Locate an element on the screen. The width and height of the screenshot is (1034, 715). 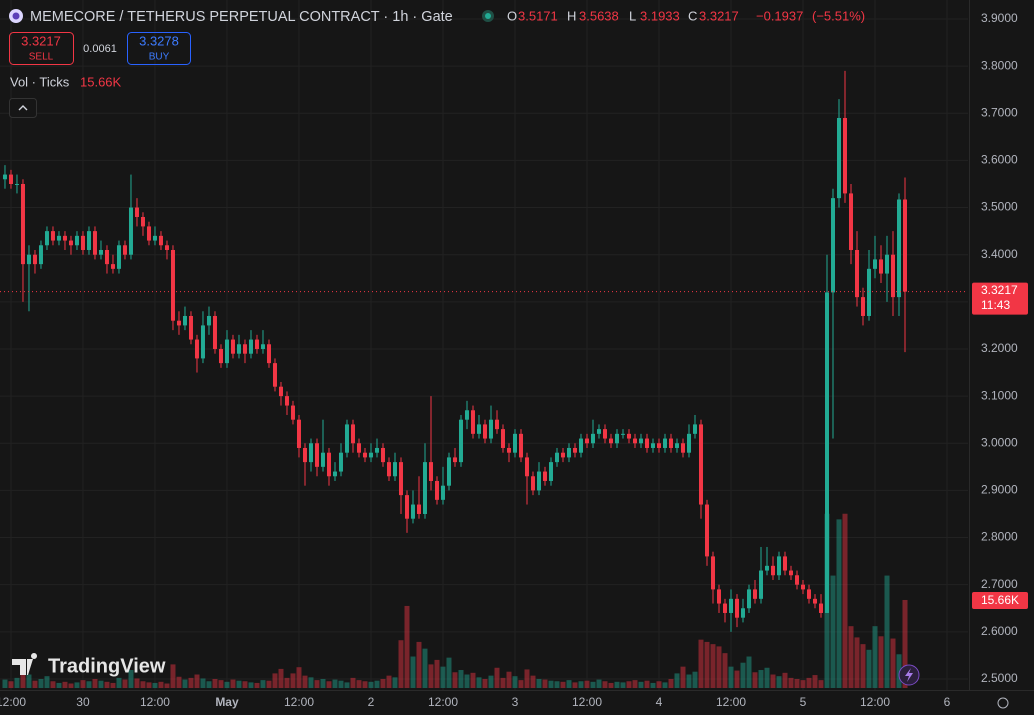
settings-button is located at coordinates (1003, 703).